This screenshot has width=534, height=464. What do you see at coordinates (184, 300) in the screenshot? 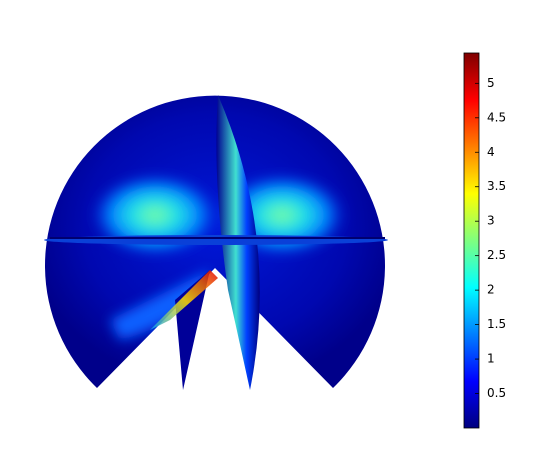
I see `field-streak` at bounding box center [184, 300].